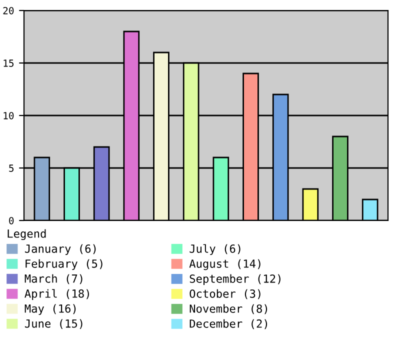 The image size is (400, 350). What do you see at coordinates (9, 63) in the screenshot?
I see `y-tick-label: 15` at bounding box center [9, 63].